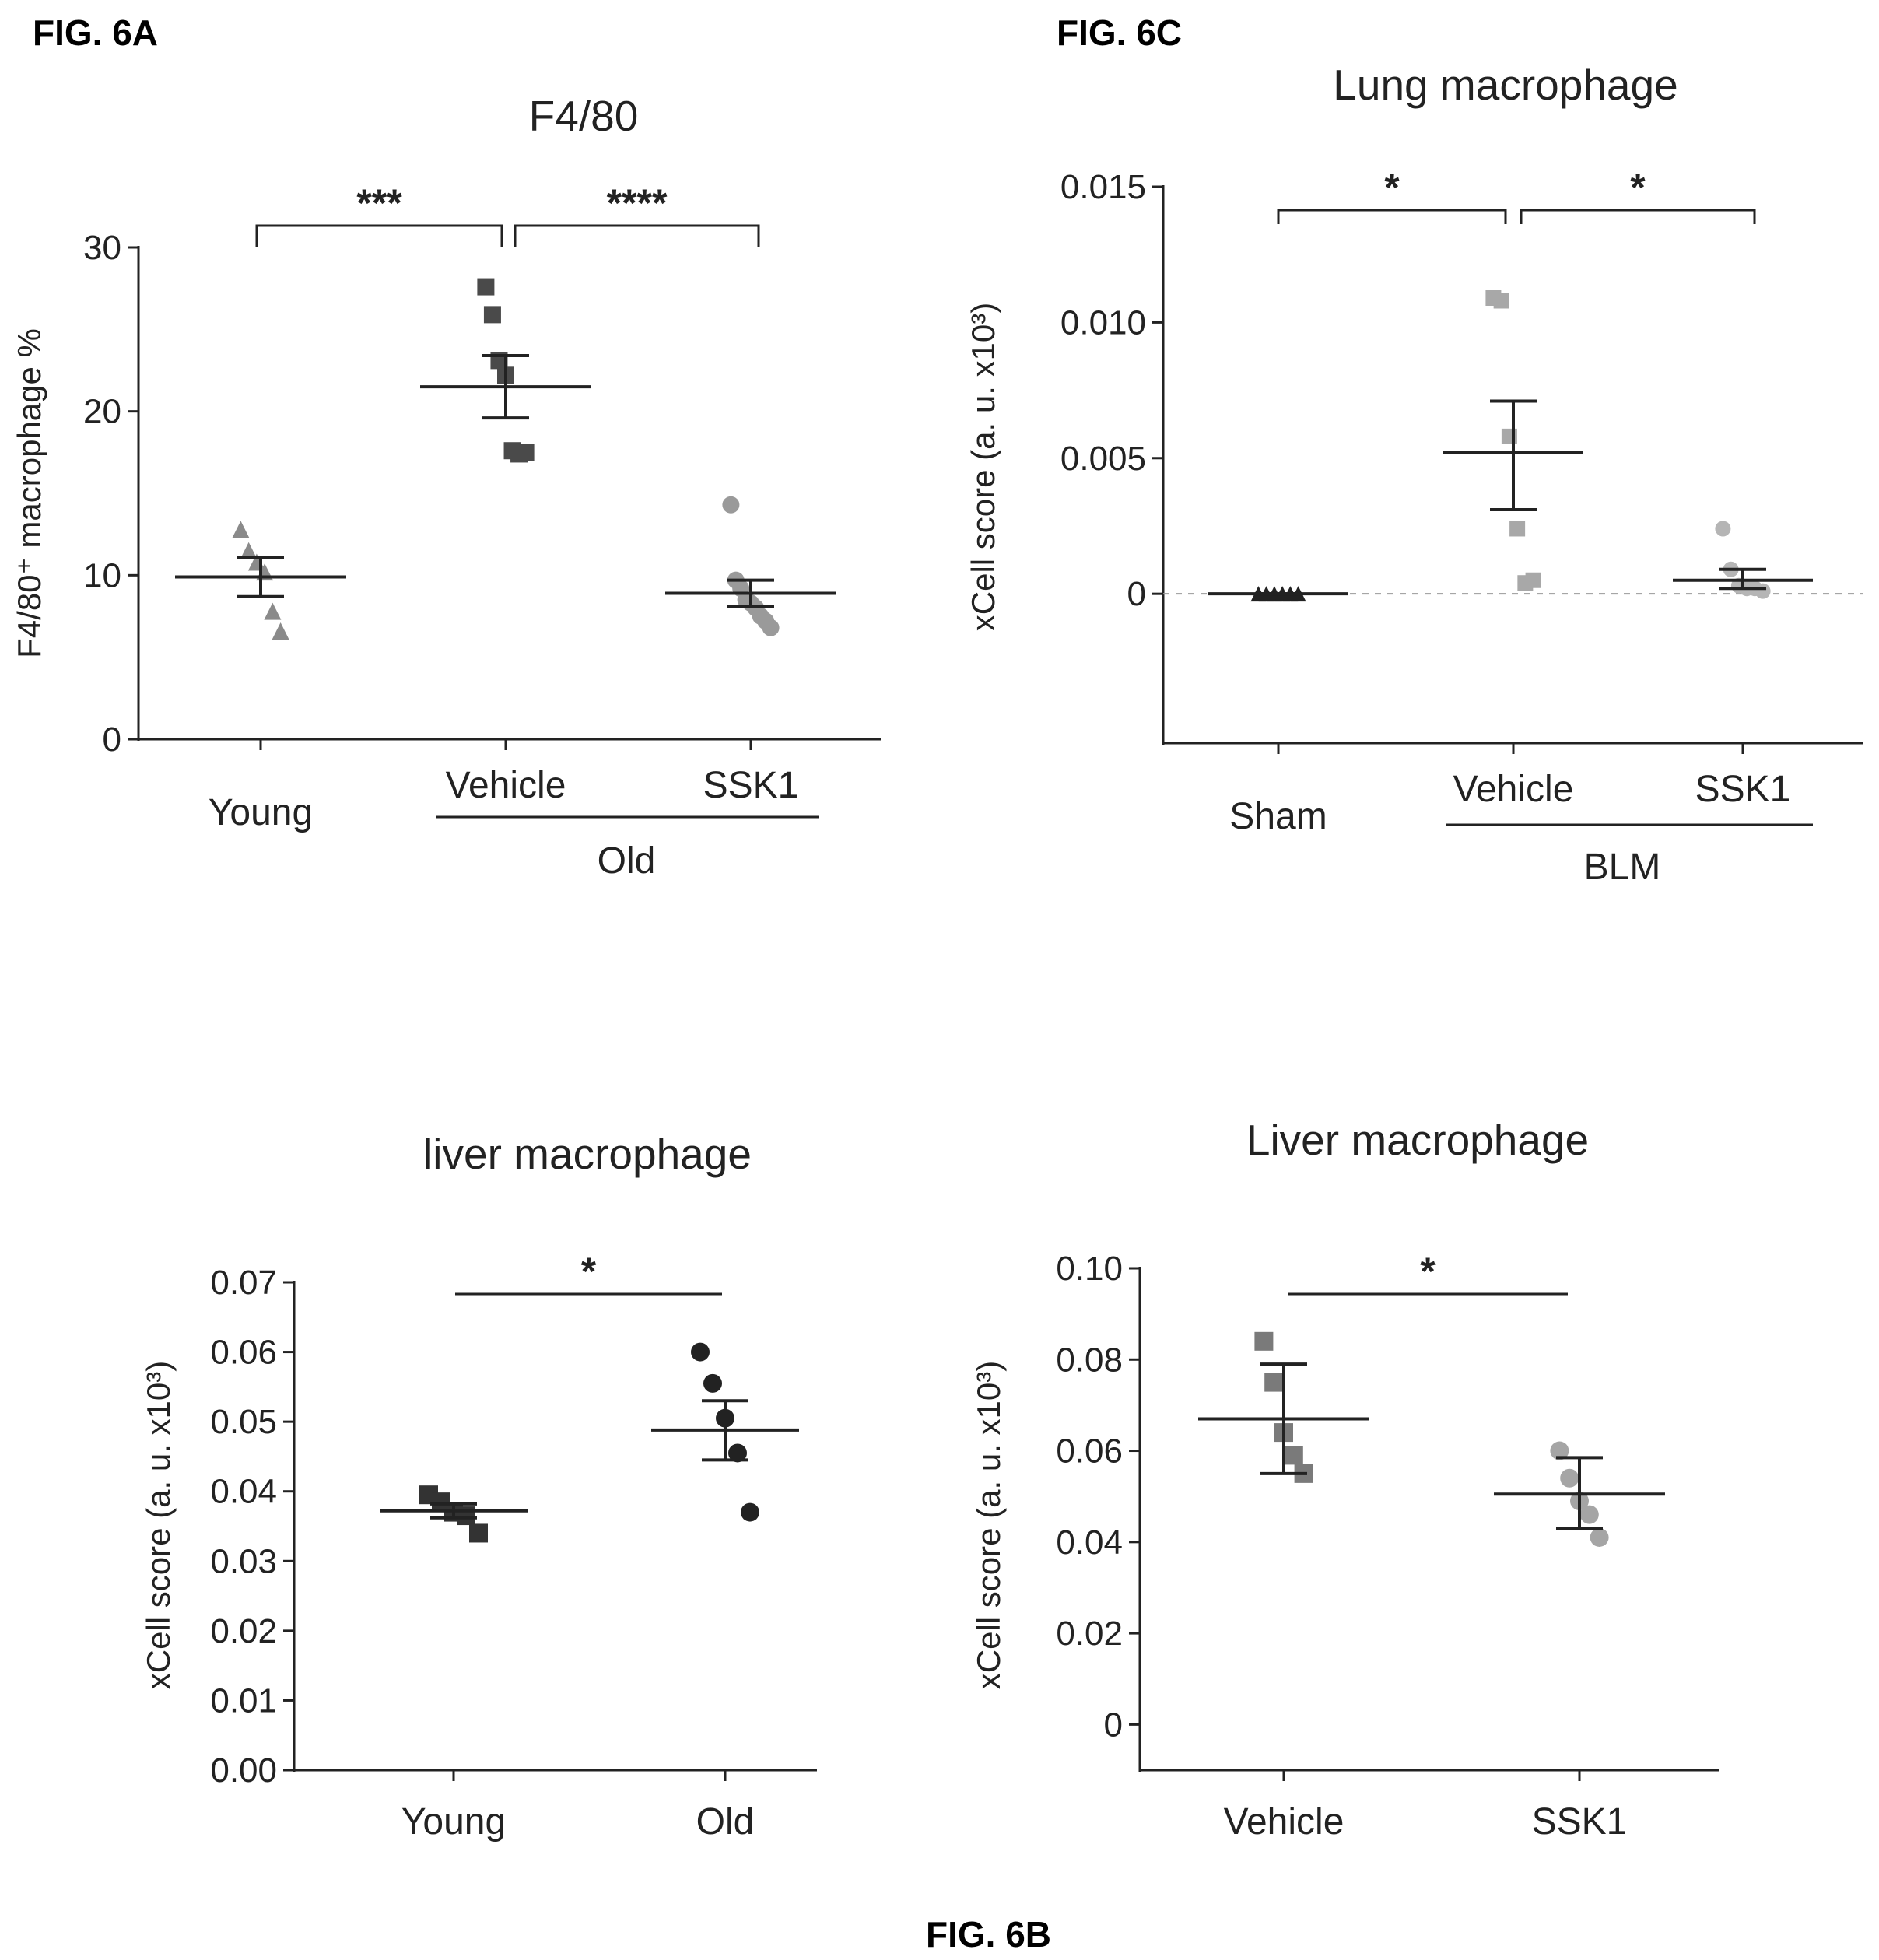  Describe the element at coordinates (102, 248) in the screenshot. I see `y-tick-label: 30` at that location.